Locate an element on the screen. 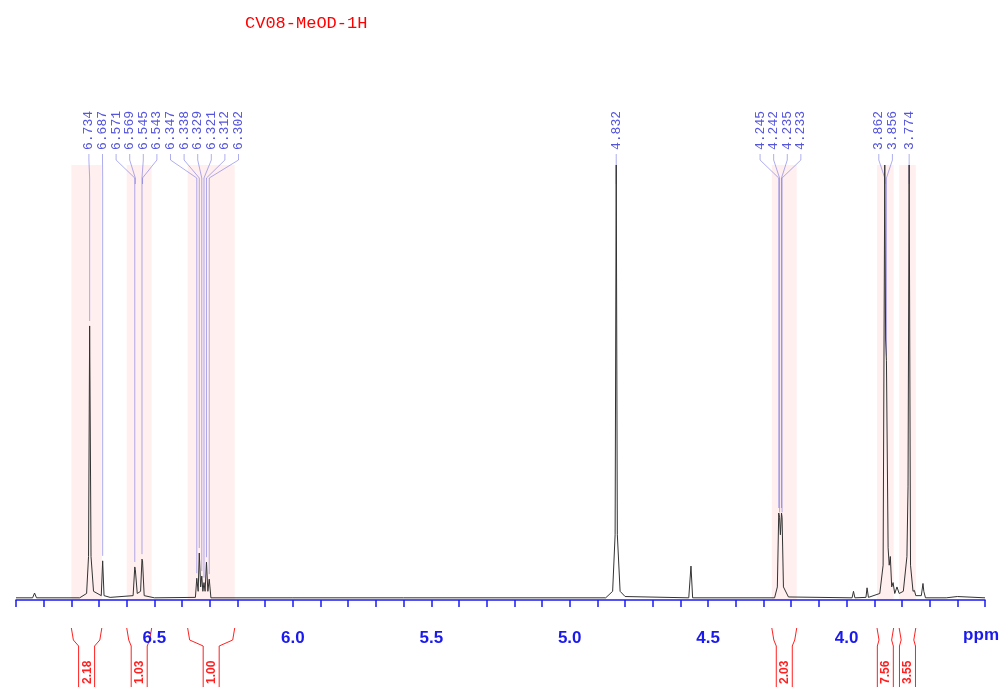 The image size is (1003, 687). annotation: 6.571 is located at coordinates (116, 130).